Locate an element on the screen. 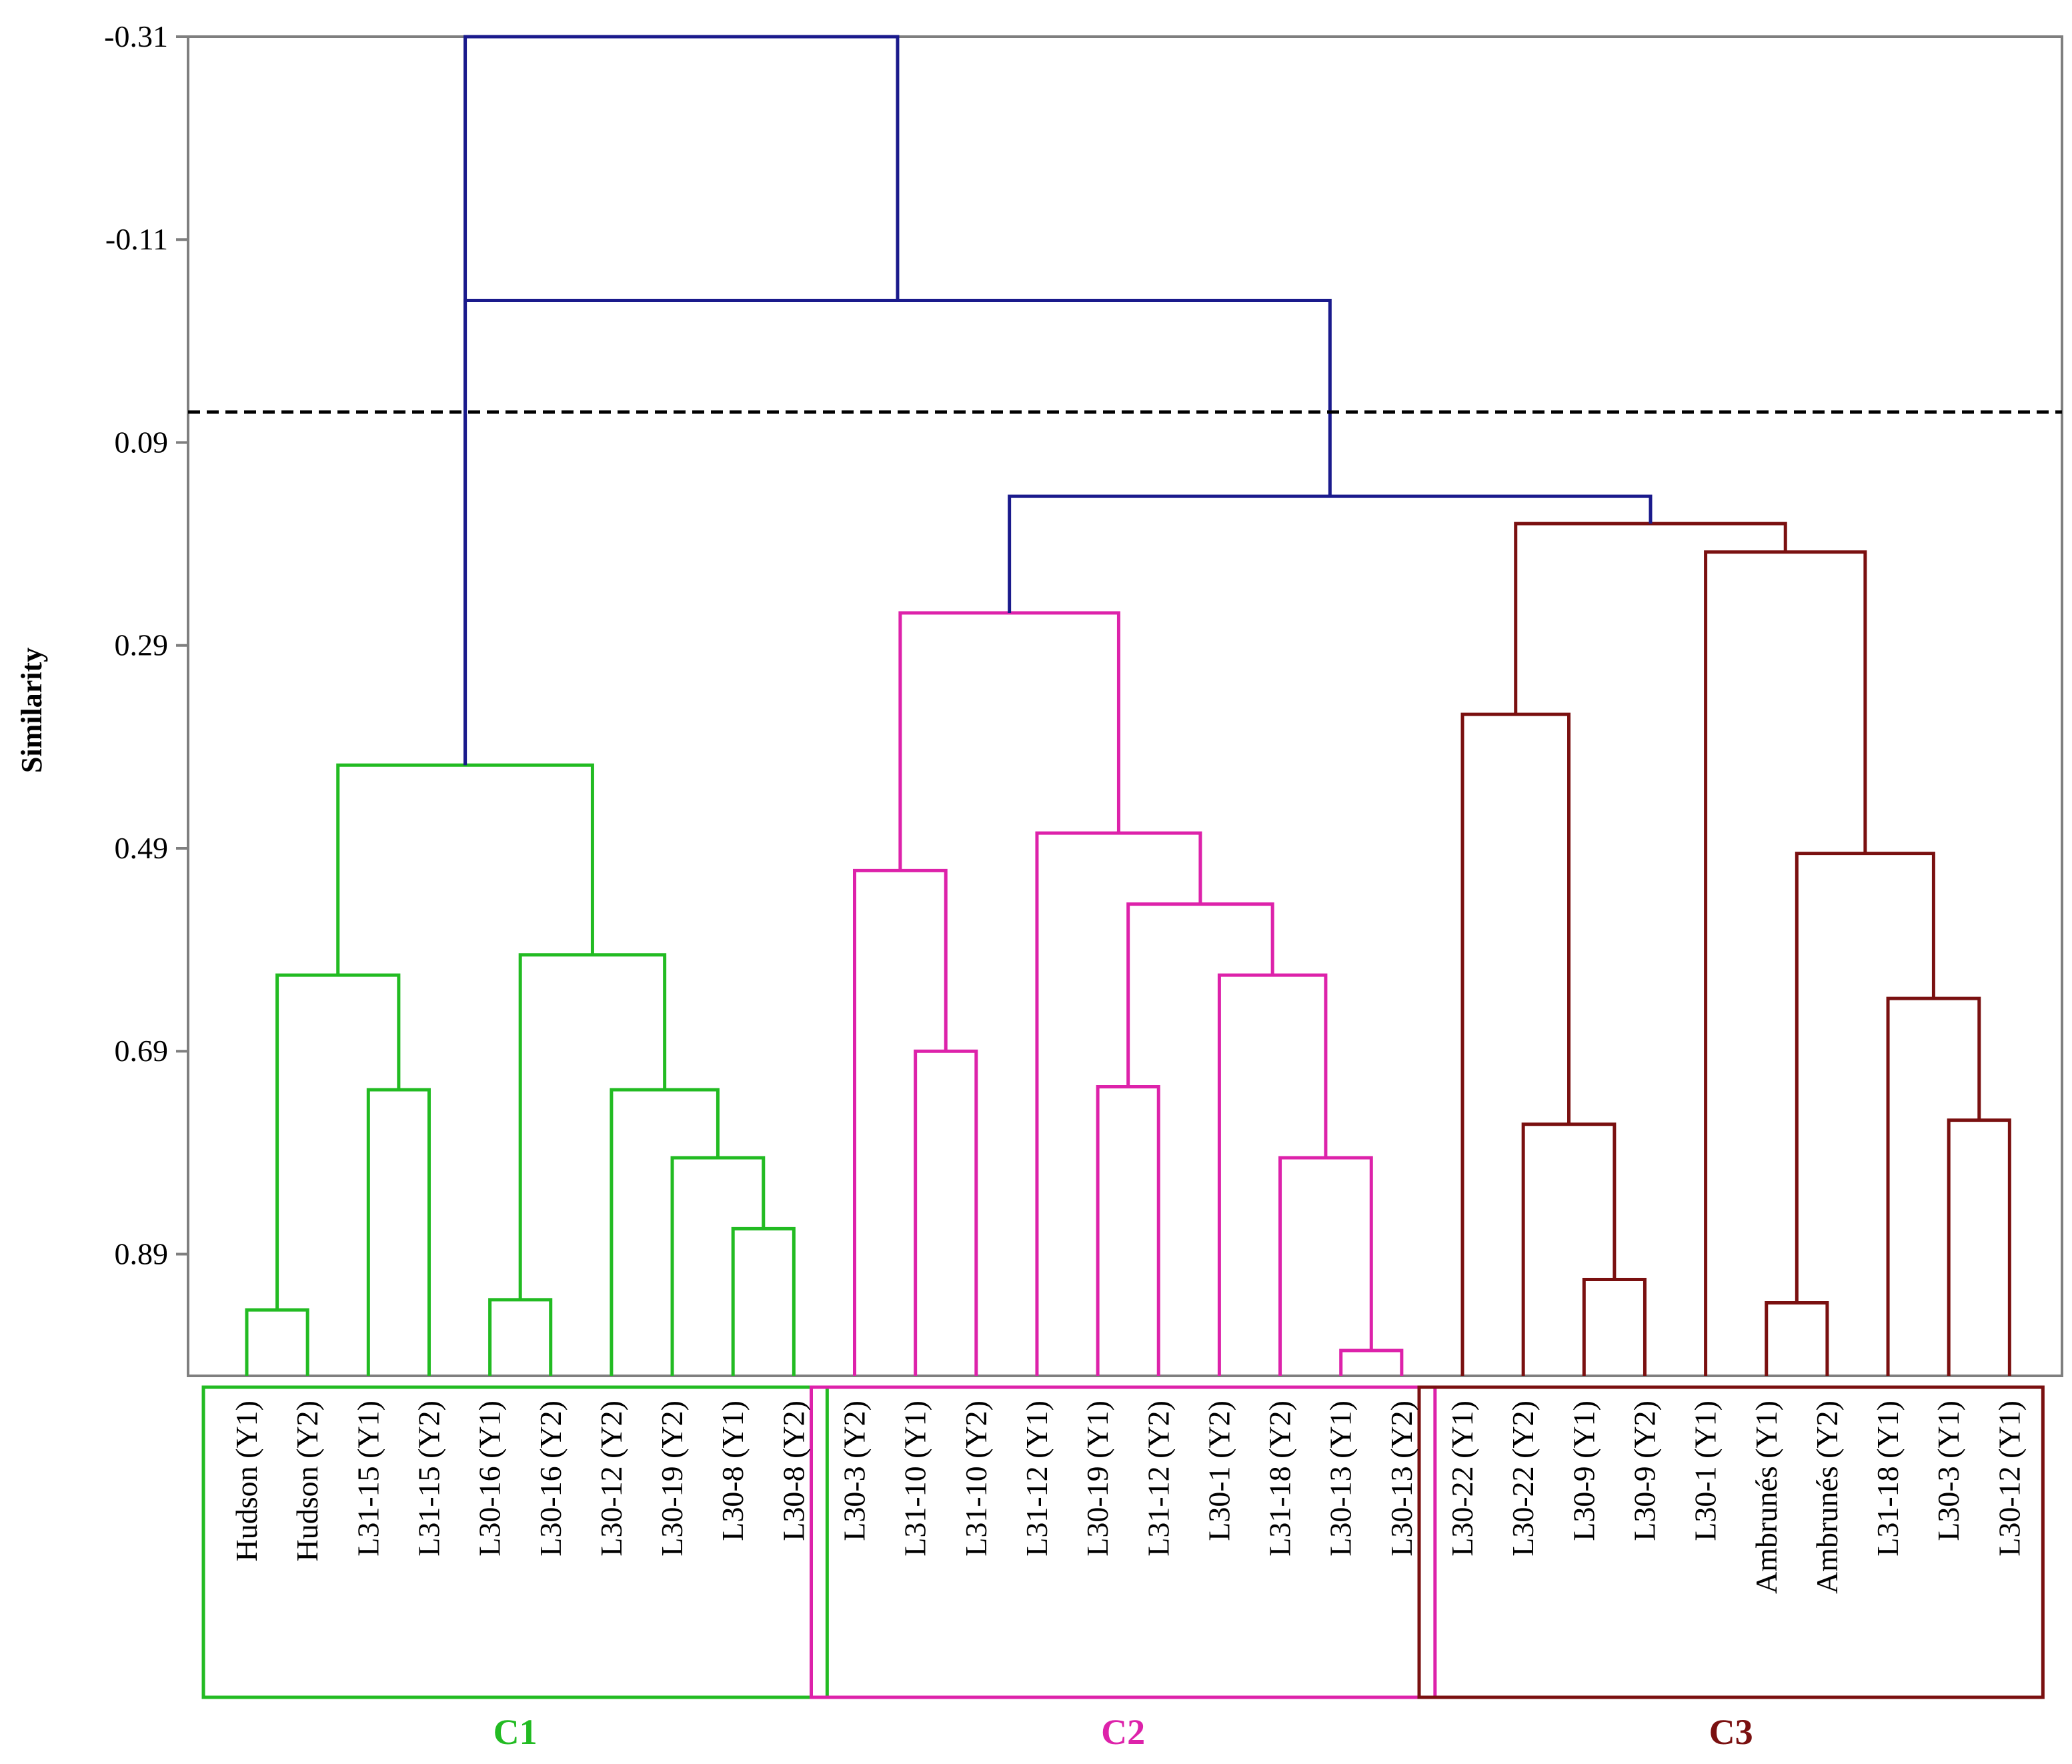 Image resolution: width=2072 pixels, height=1764 pixels. leaf-label: L30-3 (Y2) is located at coordinates (855, 1471).